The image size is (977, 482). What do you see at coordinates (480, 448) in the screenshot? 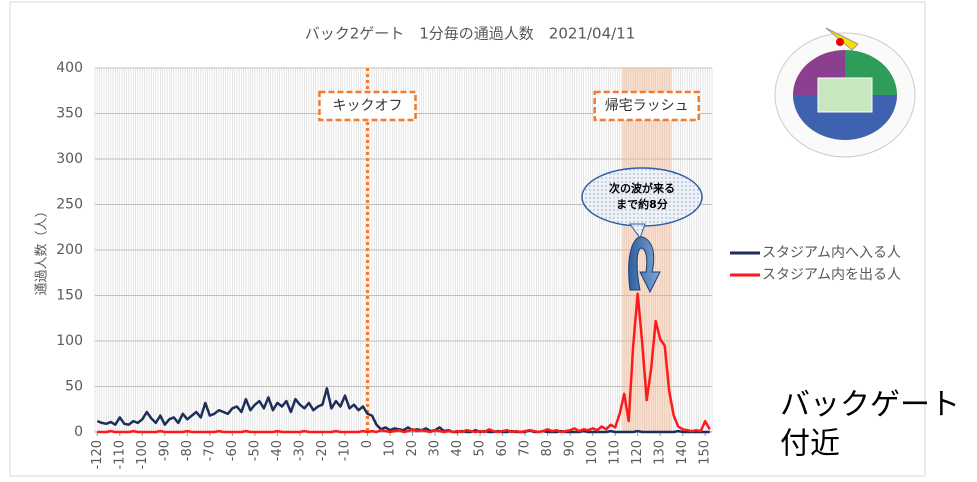
I see `x-tick-label: 50` at bounding box center [480, 448].